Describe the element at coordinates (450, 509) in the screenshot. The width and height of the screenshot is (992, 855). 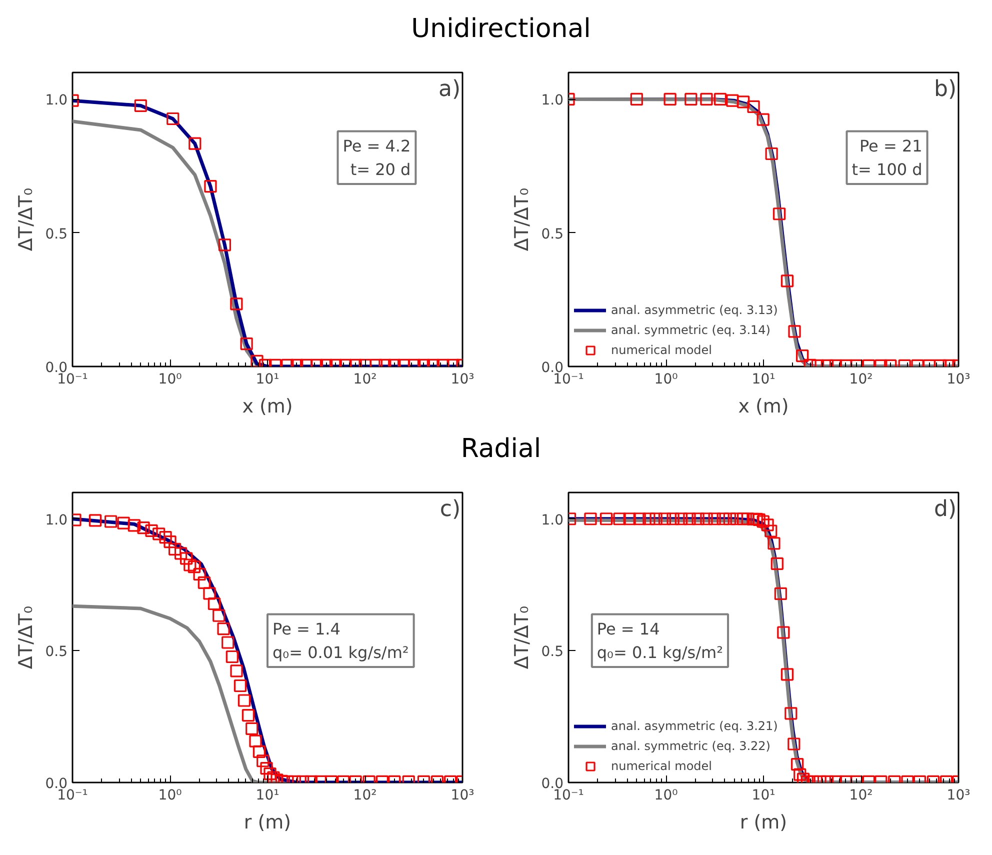
I see `annotation: c)` at that location.